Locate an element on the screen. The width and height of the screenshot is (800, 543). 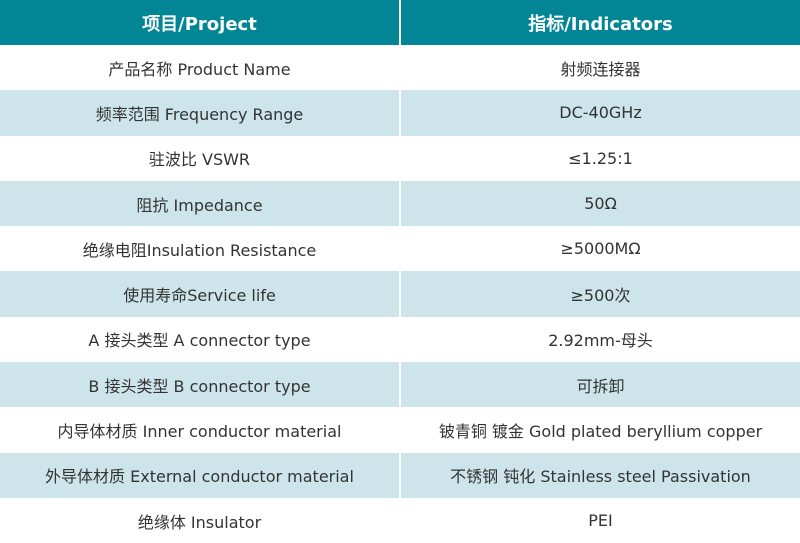
indicator-cell: 射频连接器 is located at coordinates (600, 69).